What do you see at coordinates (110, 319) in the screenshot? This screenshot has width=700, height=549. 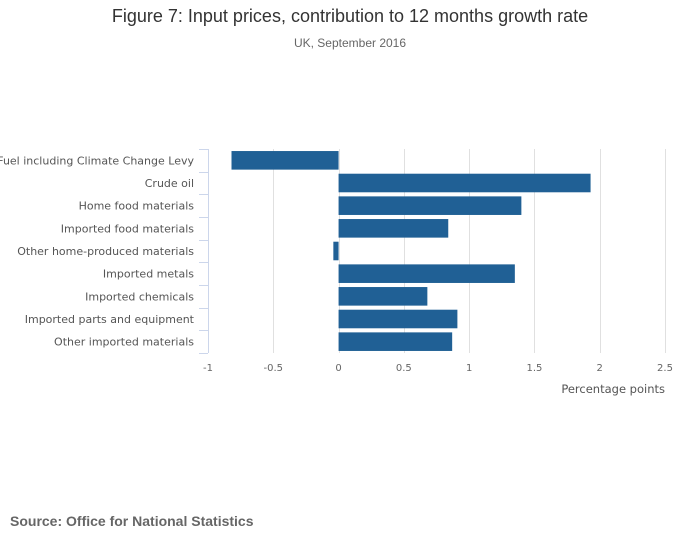 I see `category-label: Imported parts and equipment` at bounding box center [110, 319].